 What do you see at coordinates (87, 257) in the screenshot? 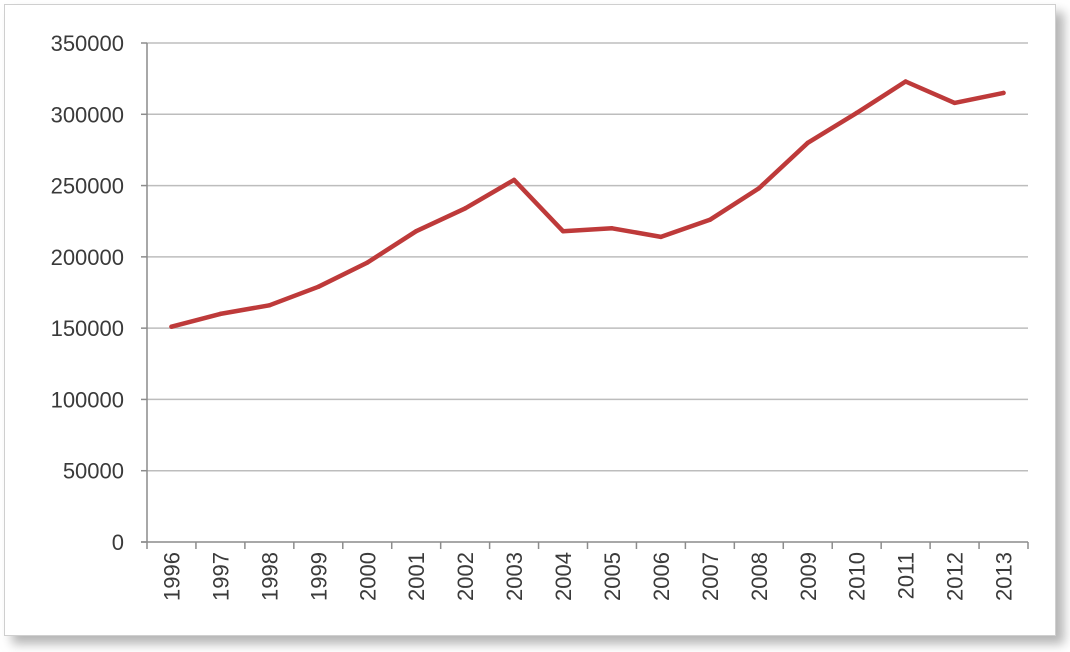
I see `y-tick-label: 200000` at bounding box center [87, 257].